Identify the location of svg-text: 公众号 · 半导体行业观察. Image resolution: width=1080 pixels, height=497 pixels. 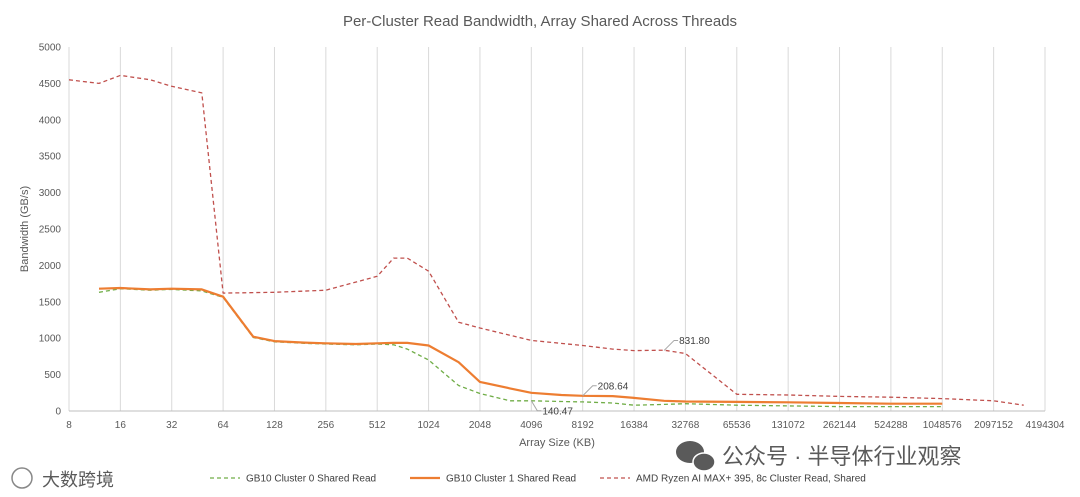
(842, 456).